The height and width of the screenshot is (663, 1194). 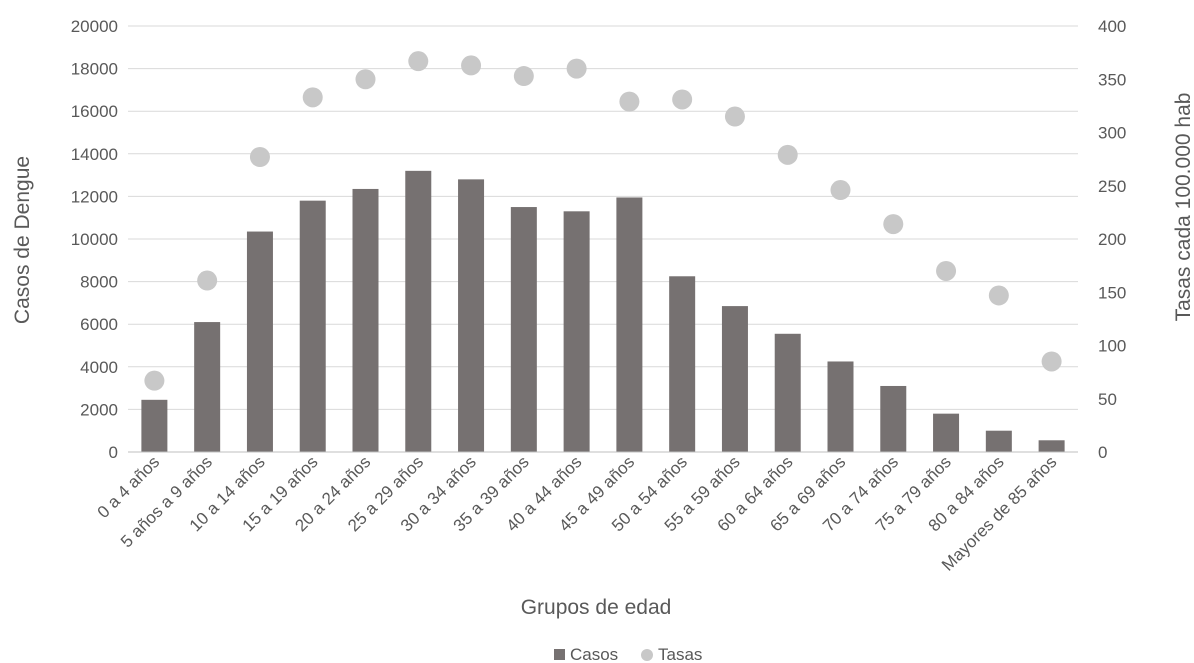 I want to click on y2-tick-label: 300, so click(x=1112, y=133).